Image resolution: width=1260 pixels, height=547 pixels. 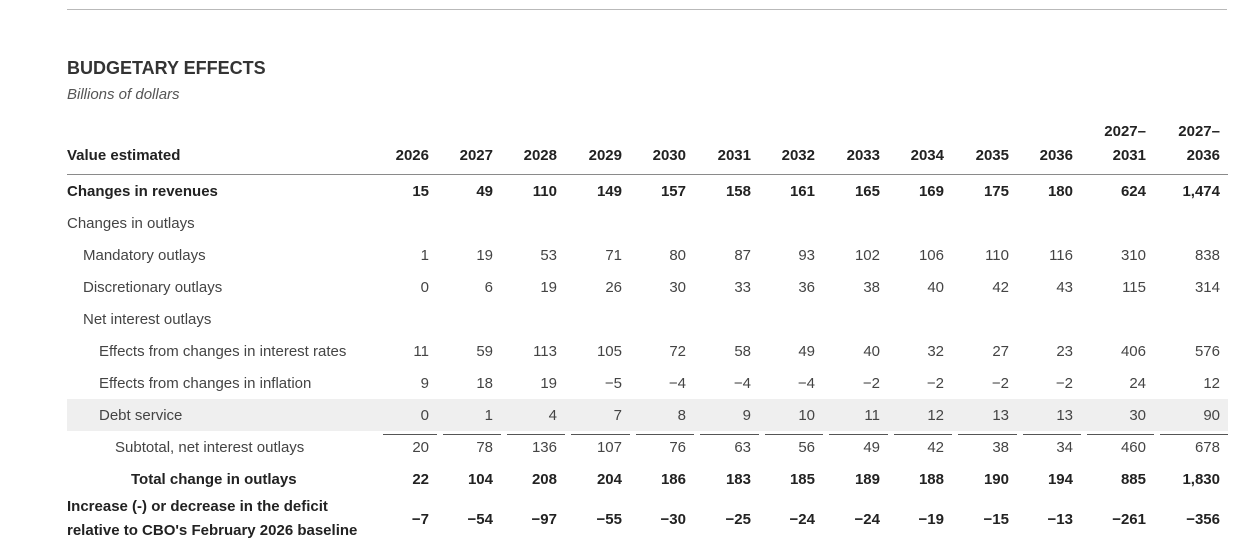 What do you see at coordinates (1203, 519) in the screenshot?
I see `cell-value: −356` at bounding box center [1203, 519].